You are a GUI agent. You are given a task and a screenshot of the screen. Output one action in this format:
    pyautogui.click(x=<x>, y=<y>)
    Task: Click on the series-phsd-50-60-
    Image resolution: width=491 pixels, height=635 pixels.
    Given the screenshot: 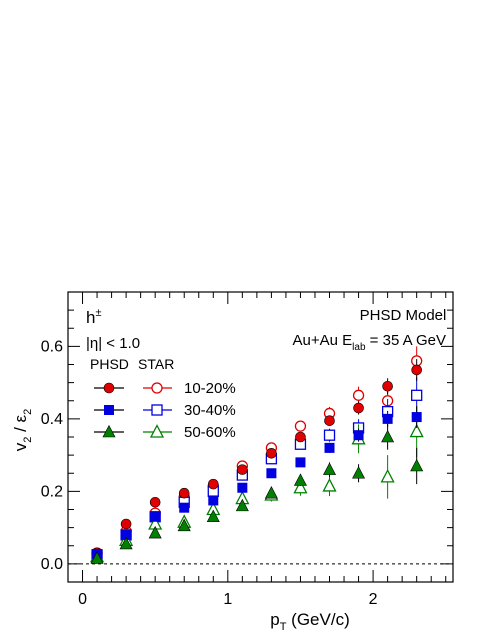 What is the action you would take?
    pyautogui.click(x=257, y=494)
    